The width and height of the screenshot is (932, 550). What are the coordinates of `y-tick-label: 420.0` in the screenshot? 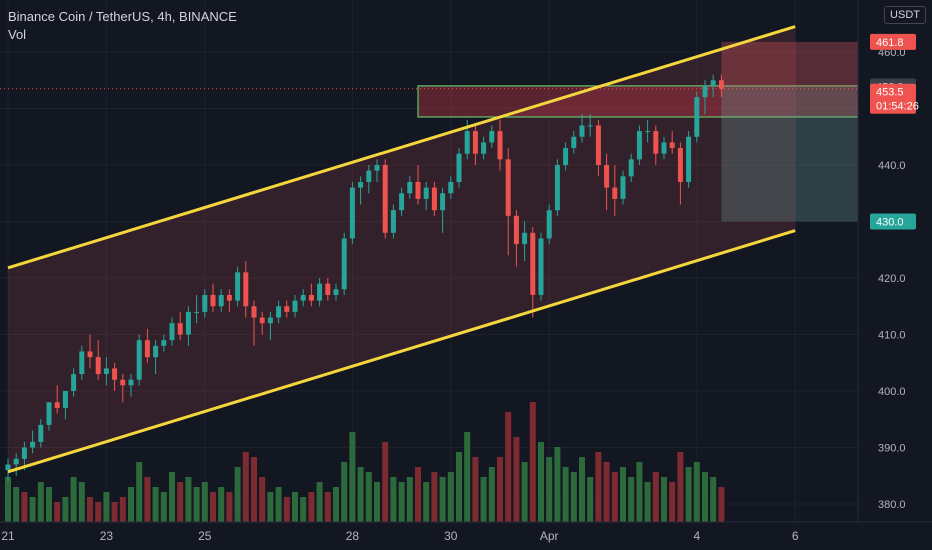 It's located at (892, 279).